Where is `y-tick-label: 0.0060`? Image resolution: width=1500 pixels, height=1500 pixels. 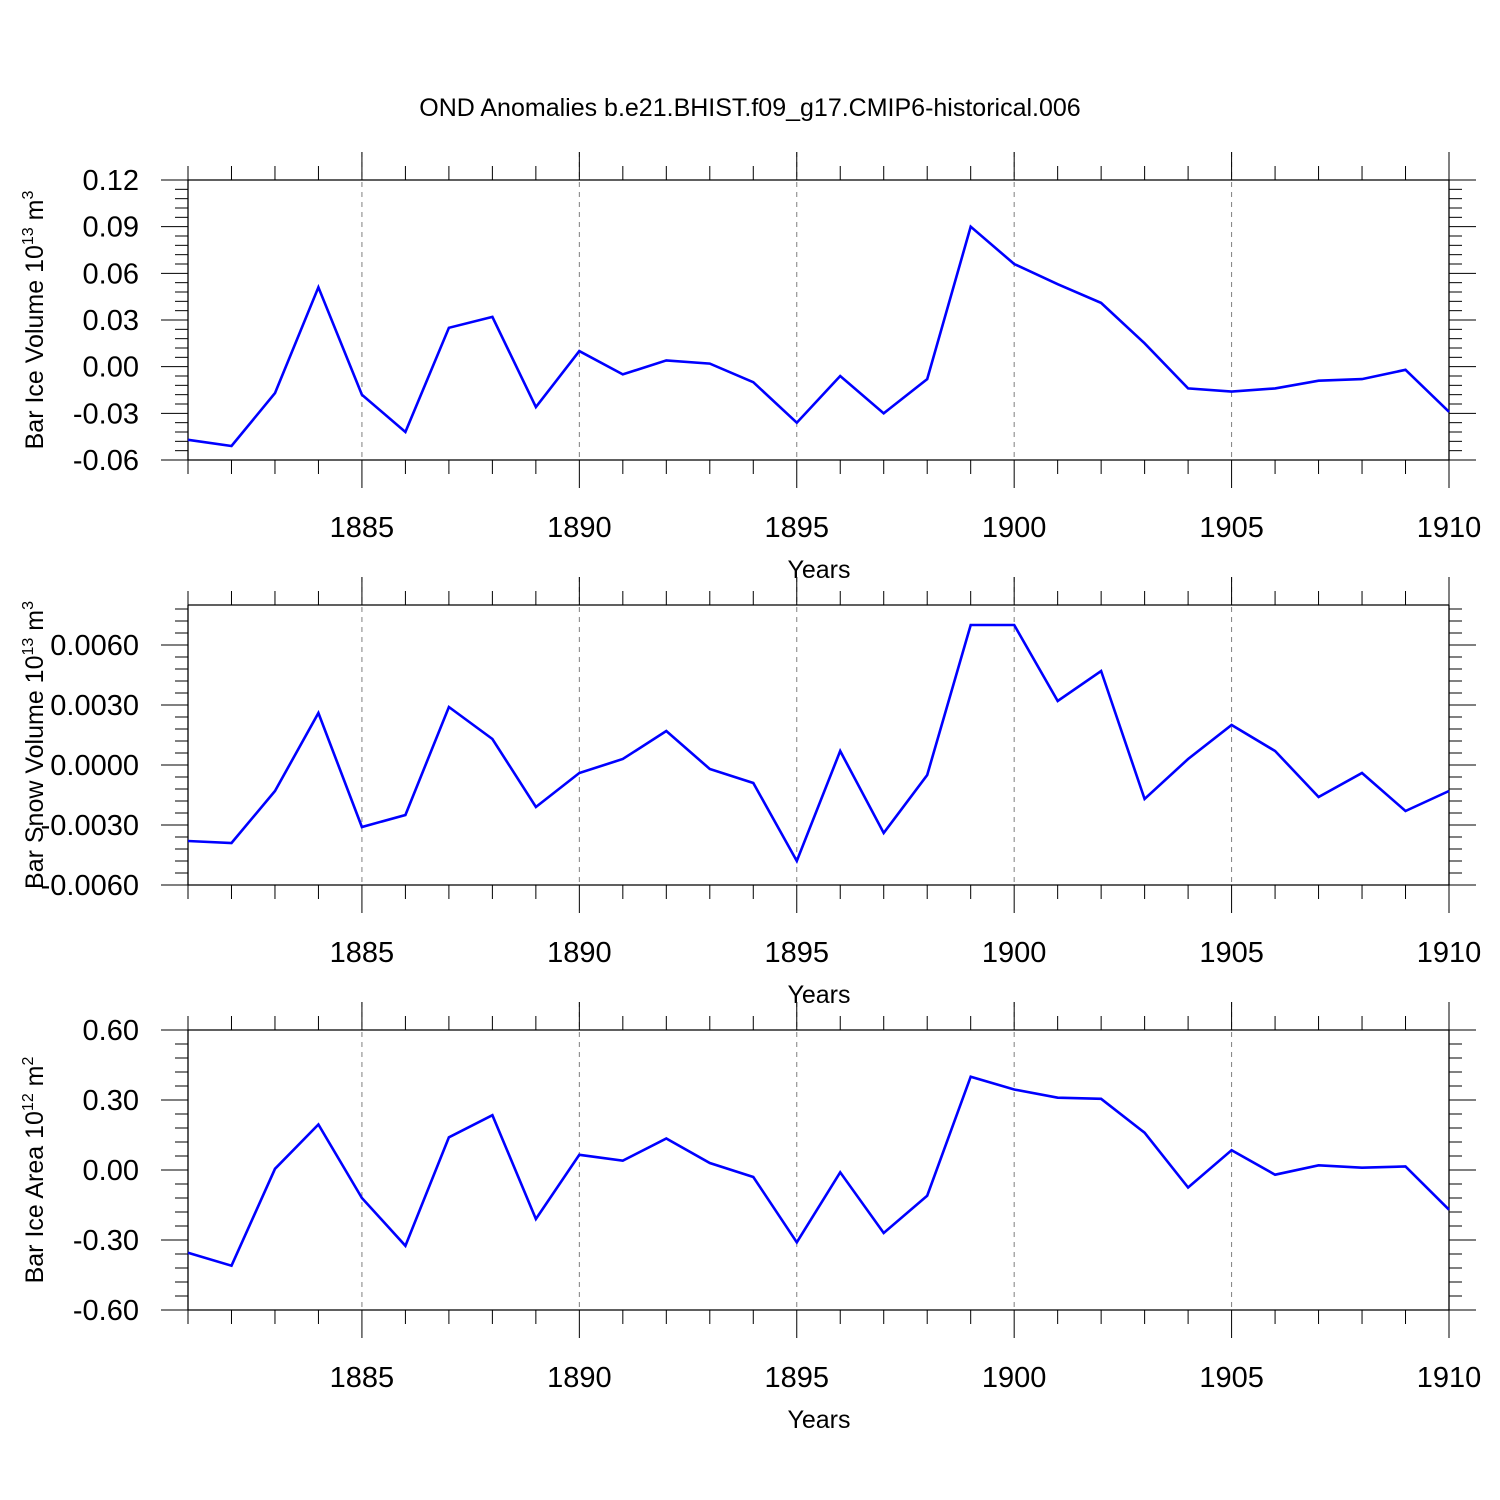 y-tick-label: 0.0060 is located at coordinates (94, 646).